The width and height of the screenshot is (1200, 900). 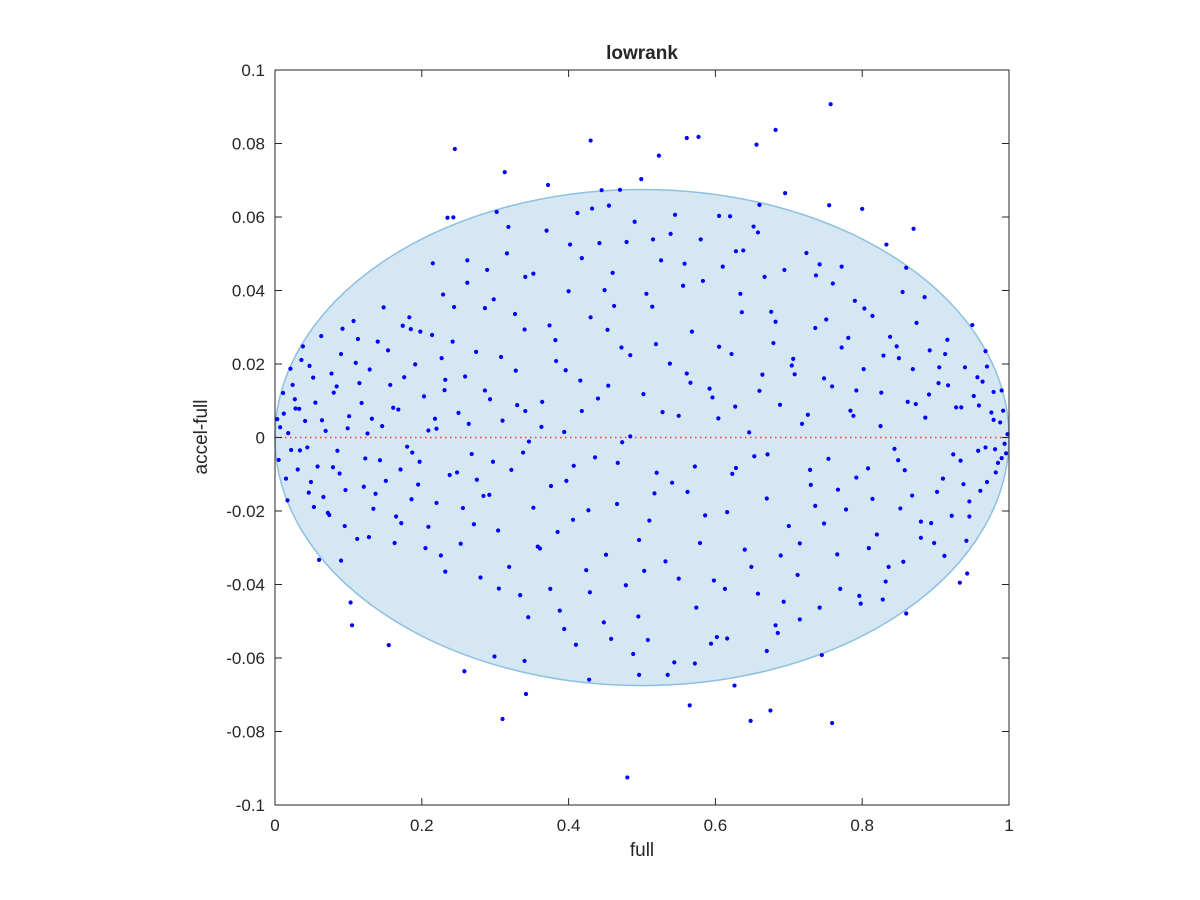 What do you see at coordinates (274, 825) in the screenshot?
I see `x-tick-label: 0` at bounding box center [274, 825].